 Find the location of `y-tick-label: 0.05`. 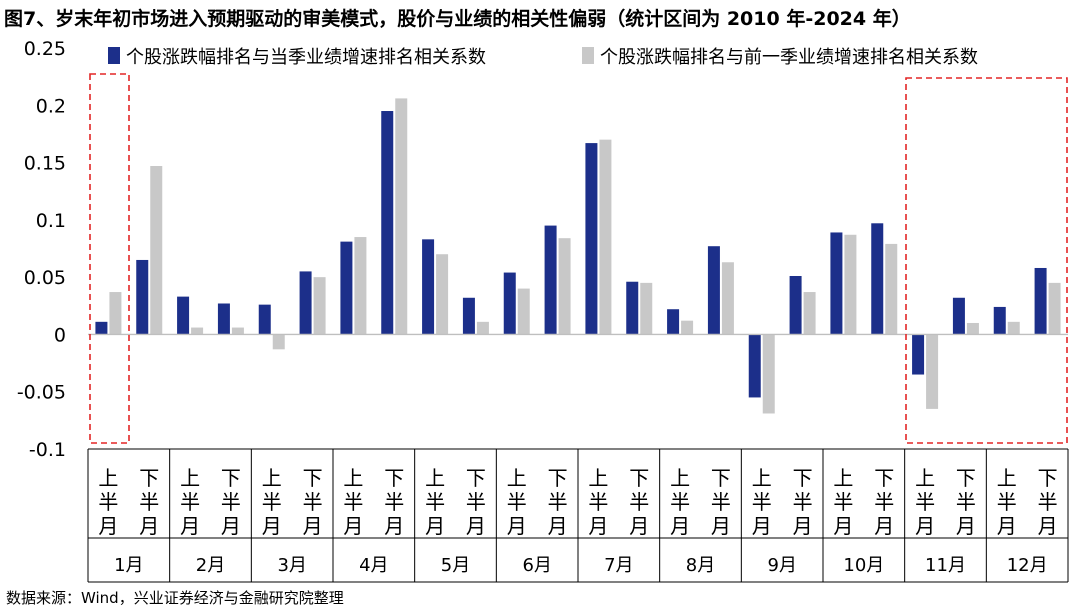

y-tick-label: 0.05 is located at coordinates (45, 278).